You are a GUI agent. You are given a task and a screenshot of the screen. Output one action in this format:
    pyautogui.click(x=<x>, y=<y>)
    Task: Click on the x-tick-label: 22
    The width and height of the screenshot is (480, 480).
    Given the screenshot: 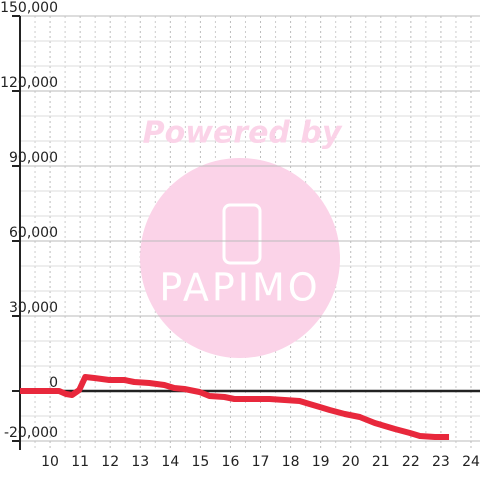 What is the action you would take?
    pyautogui.click(x=411, y=462)
    